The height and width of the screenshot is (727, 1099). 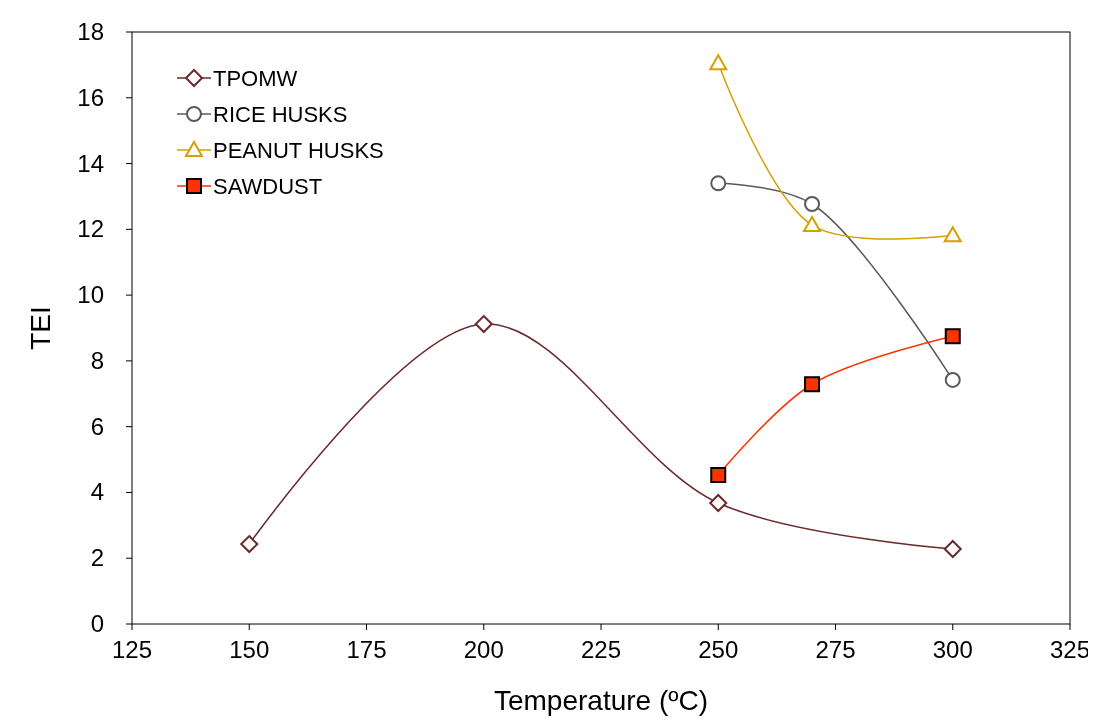 What do you see at coordinates (280, 114) in the screenshot?
I see `legend-label: RICE HUSKS` at bounding box center [280, 114].